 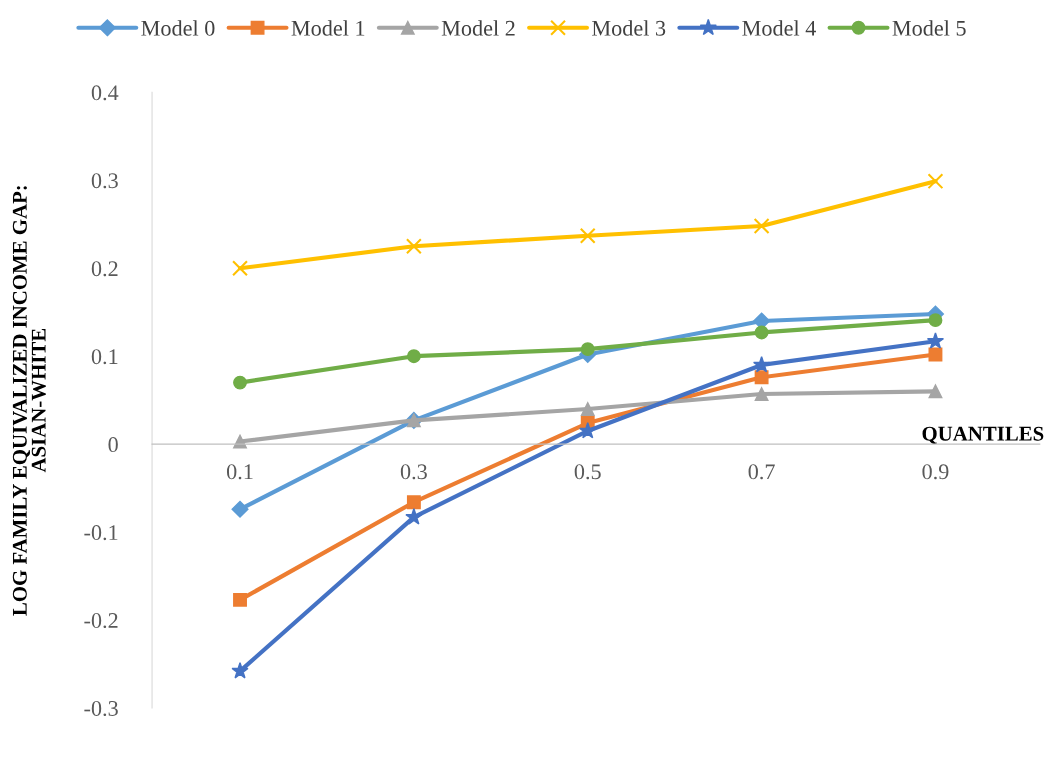 What do you see at coordinates (178, 28) in the screenshot?
I see `legend-label: Model 0` at bounding box center [178, 28].